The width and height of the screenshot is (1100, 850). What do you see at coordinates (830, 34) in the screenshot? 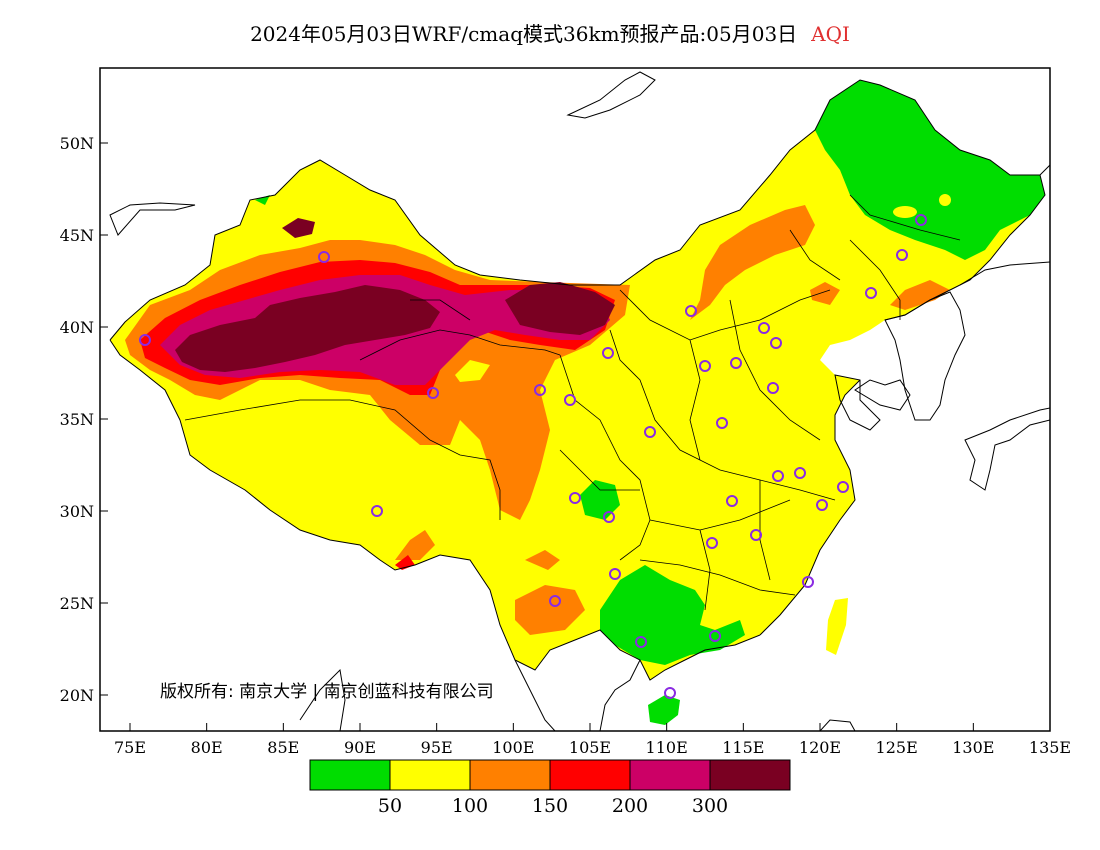
I see `title-variable: AQI` at bounding box center [830, 34].